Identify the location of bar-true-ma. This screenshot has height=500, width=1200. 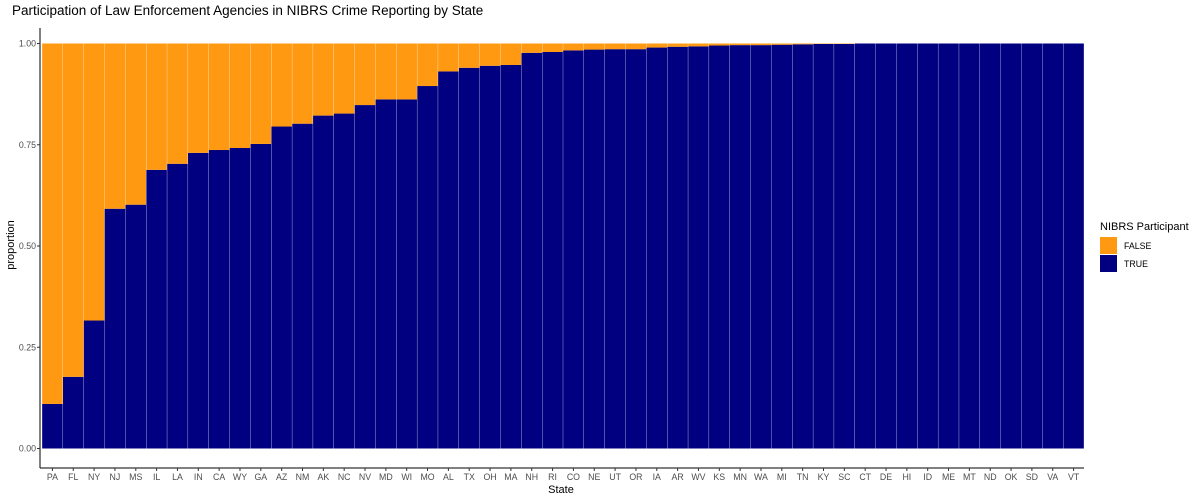
(511, 256).